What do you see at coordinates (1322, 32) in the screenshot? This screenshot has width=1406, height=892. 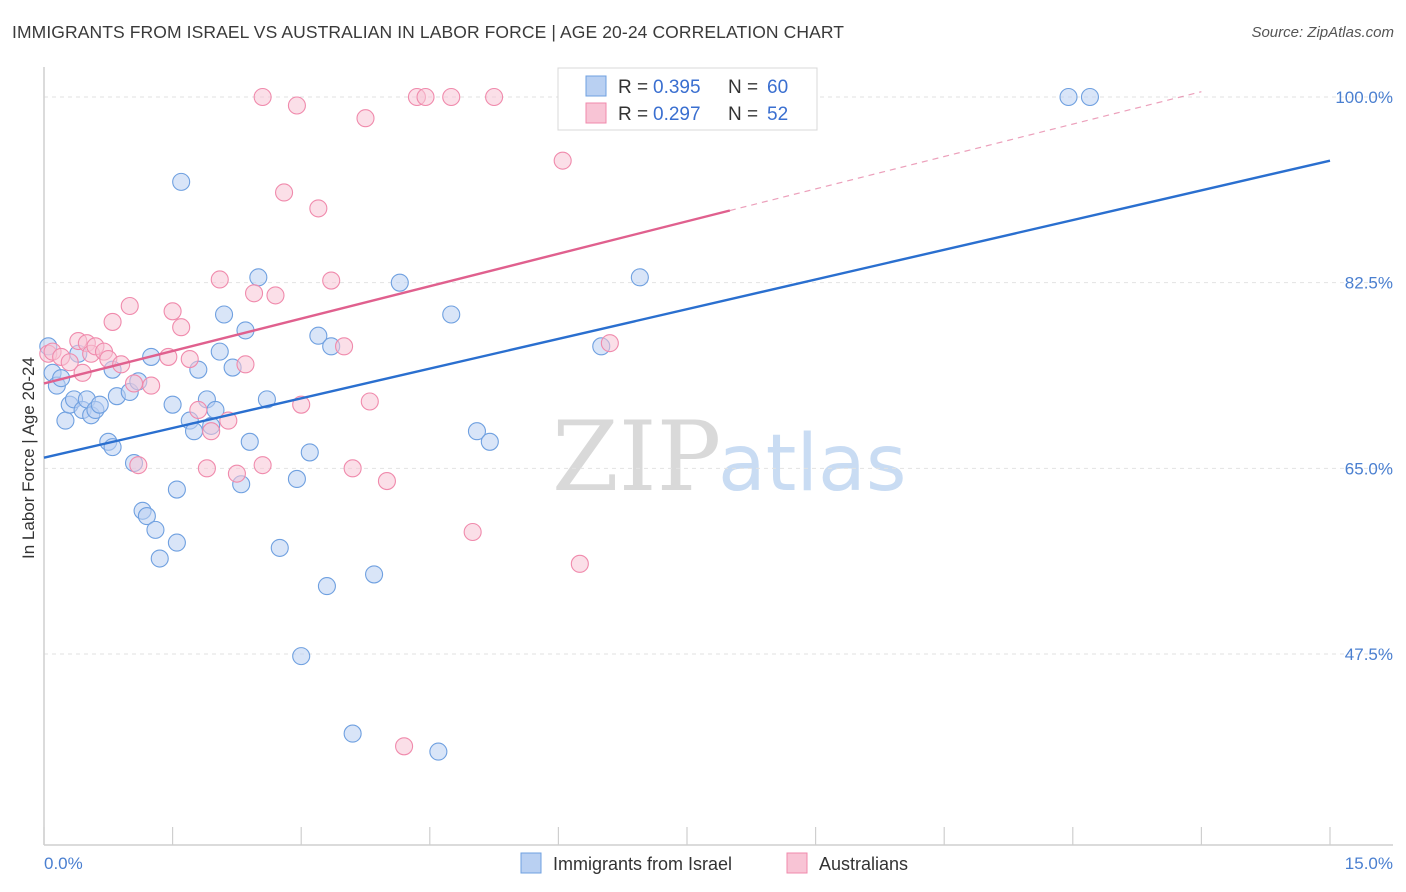 I see `chart-source: Source: ZipAtlas.com` at bounding box center [1322, 32].